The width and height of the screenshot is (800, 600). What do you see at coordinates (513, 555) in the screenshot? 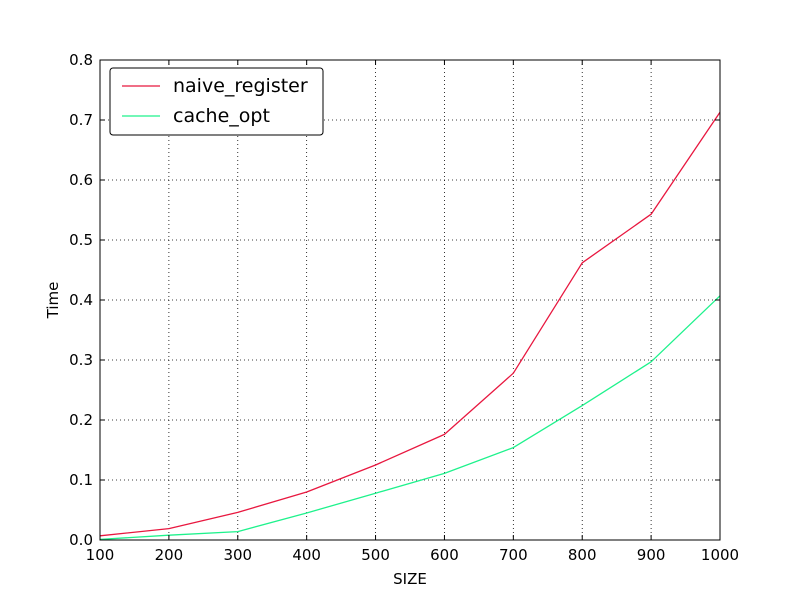
I see `x-tick-label: 700` at bounding box center [513, 555].